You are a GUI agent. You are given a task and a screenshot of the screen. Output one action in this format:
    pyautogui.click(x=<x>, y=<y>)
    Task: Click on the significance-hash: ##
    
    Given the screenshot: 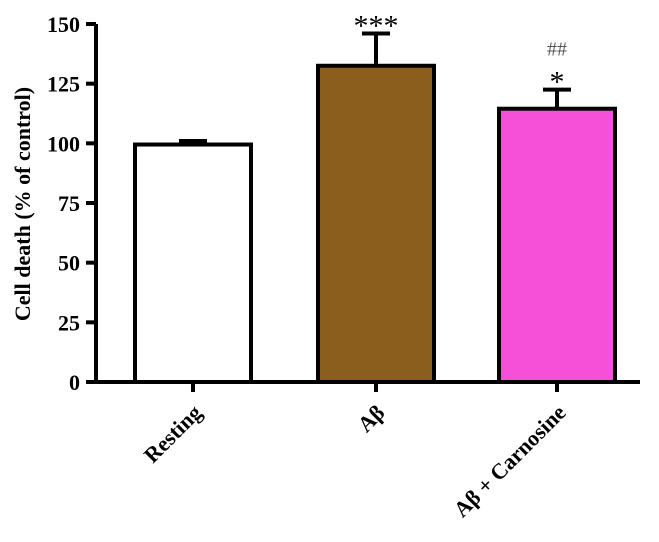 What is the action you would take?
    pyautogui.click(x=557, y=50)
    